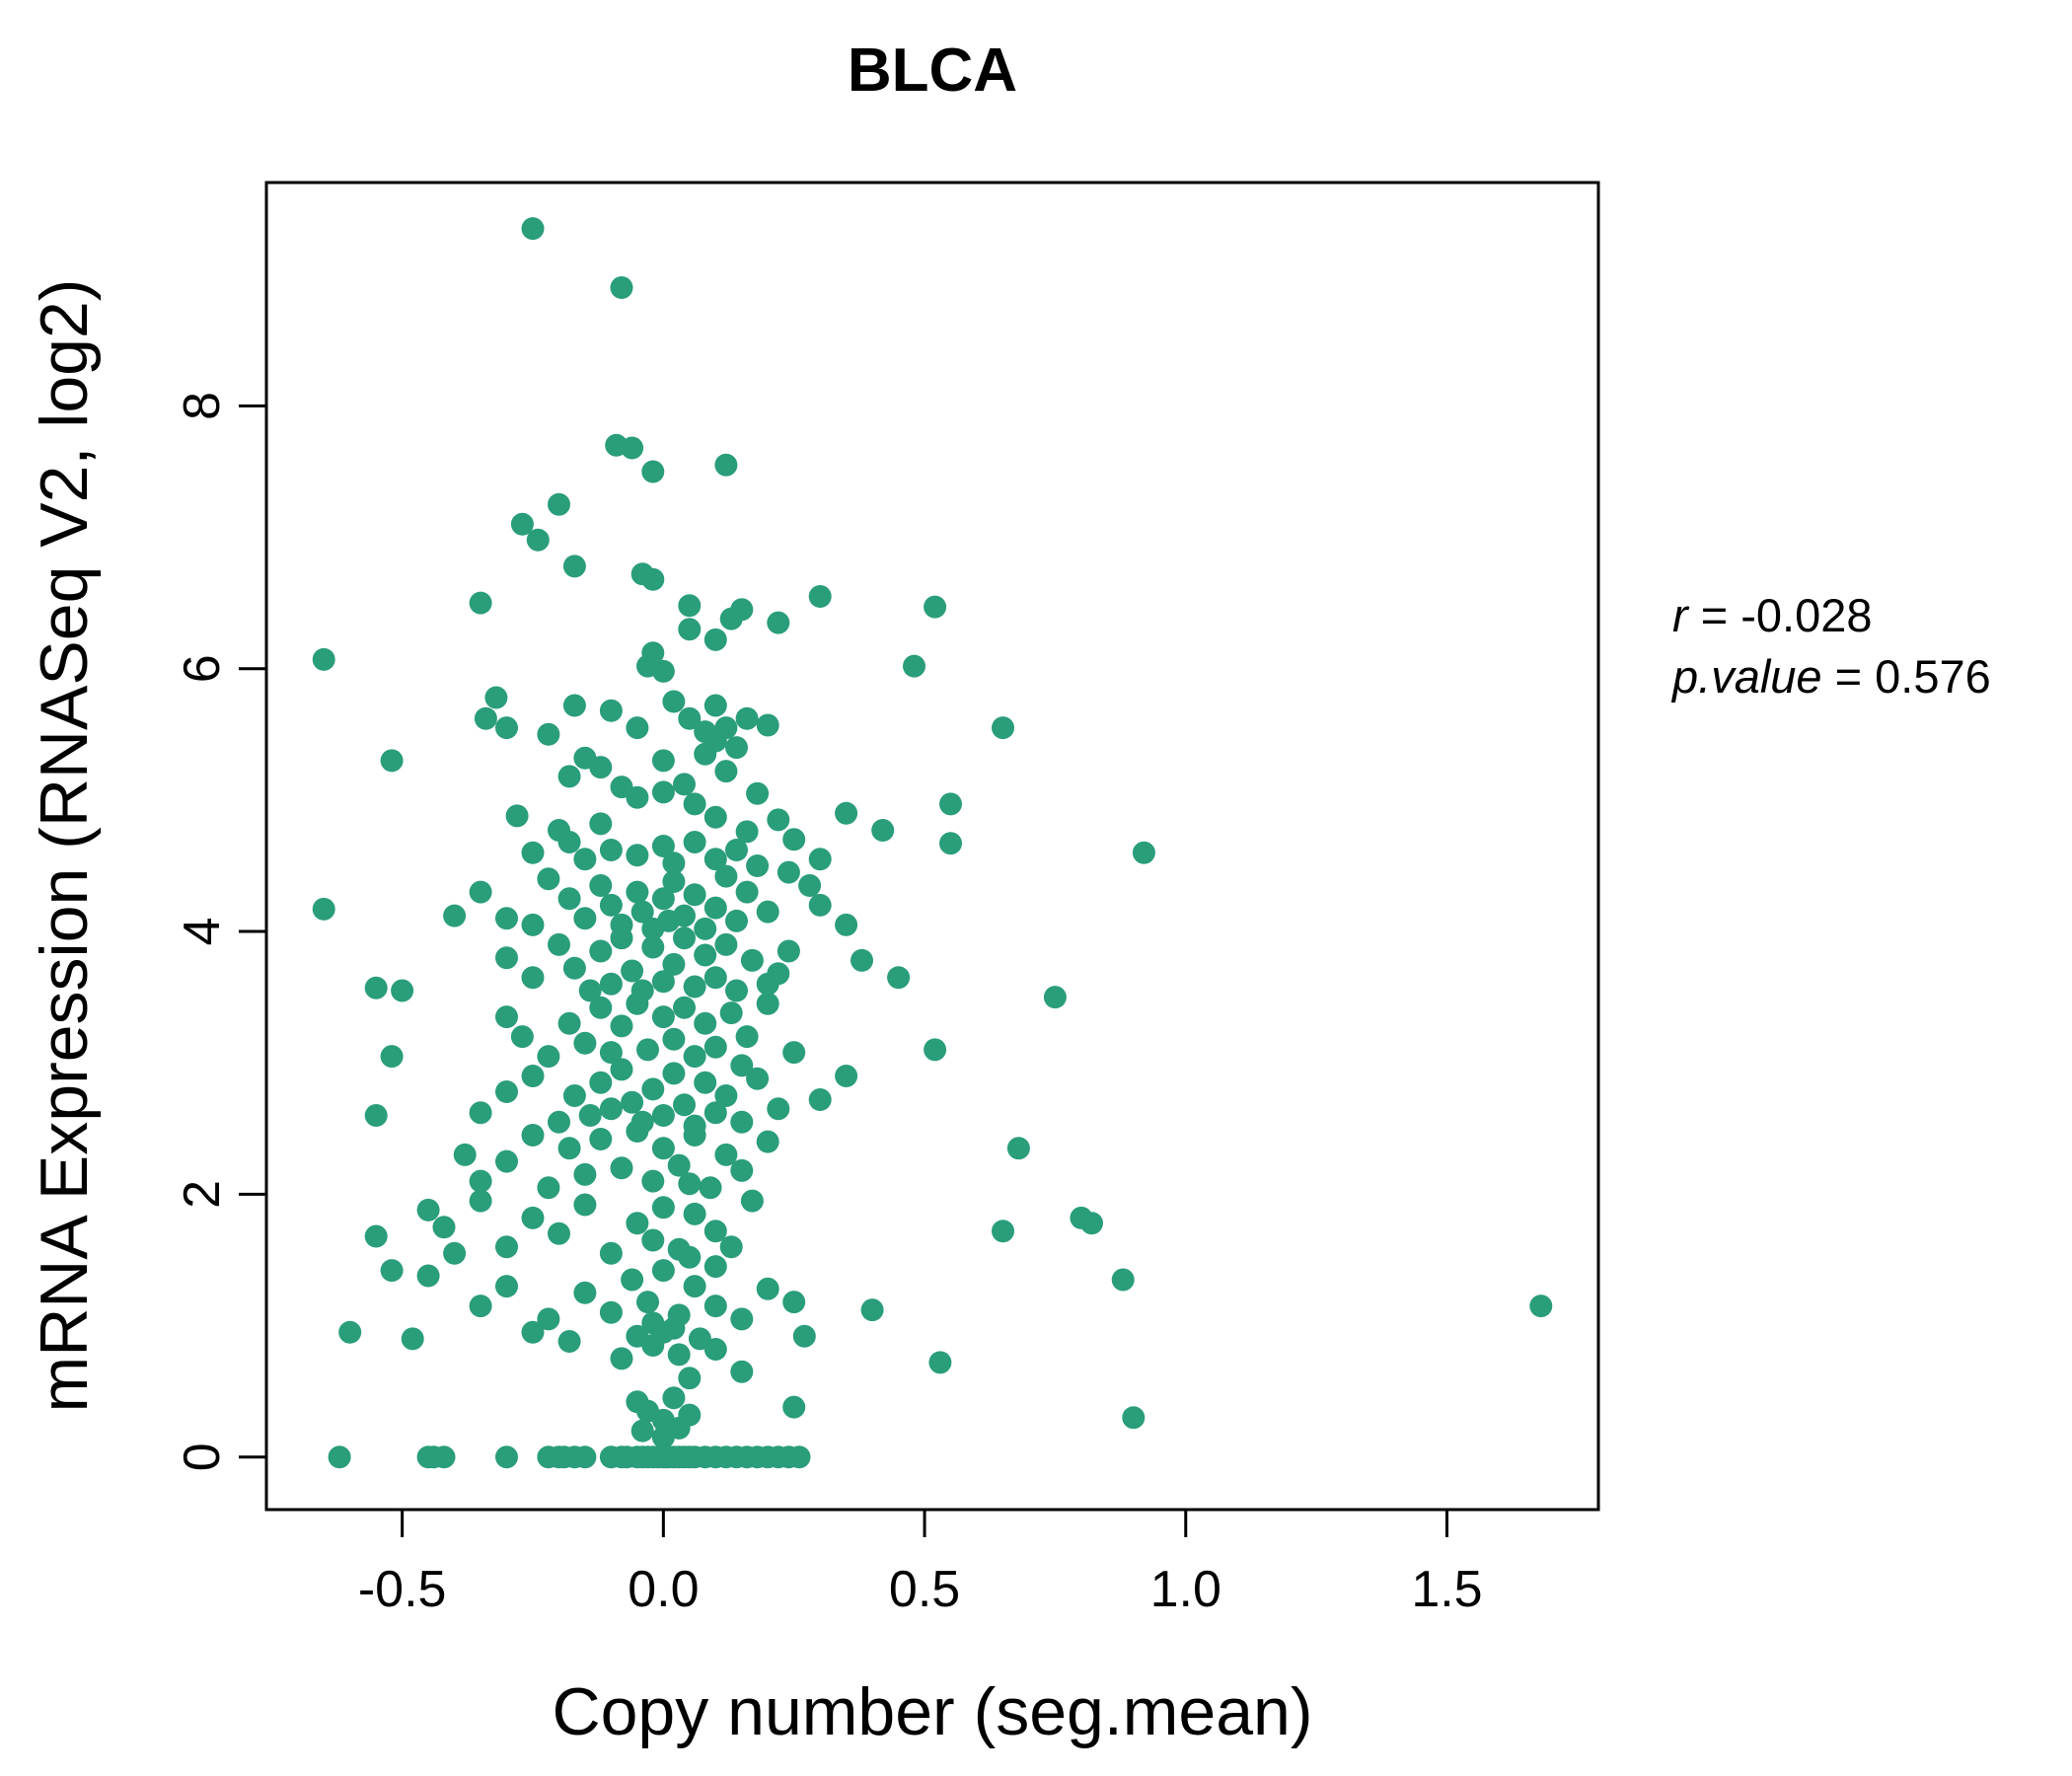  Describe the element at coordinates (1186, 1589) in the screenshot. I see `x-tick-label: 1.0` at that location.